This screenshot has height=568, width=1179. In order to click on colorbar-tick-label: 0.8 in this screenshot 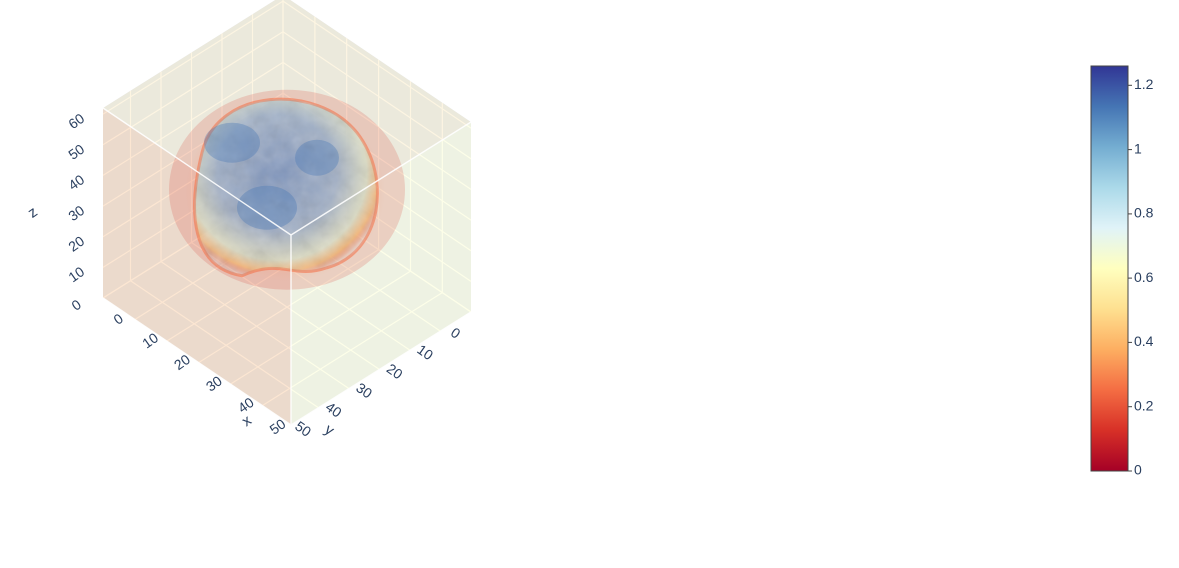, I will do `click(1144, 213)`.